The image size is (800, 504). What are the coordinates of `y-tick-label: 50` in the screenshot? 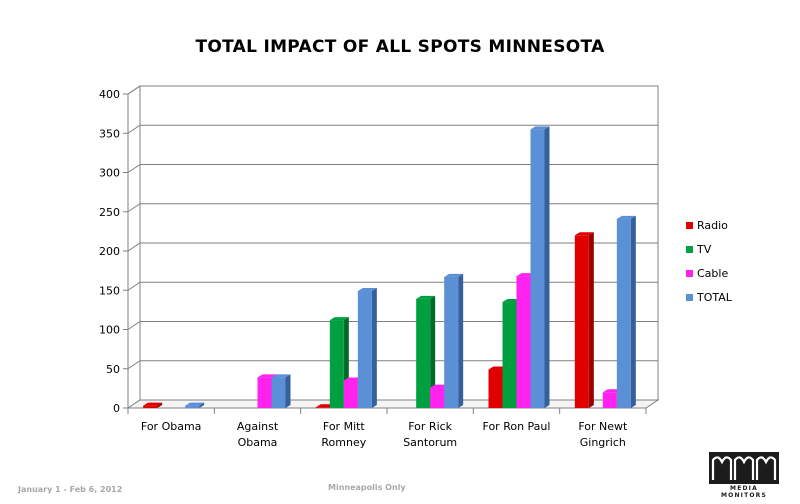 It's located at (113, 369).